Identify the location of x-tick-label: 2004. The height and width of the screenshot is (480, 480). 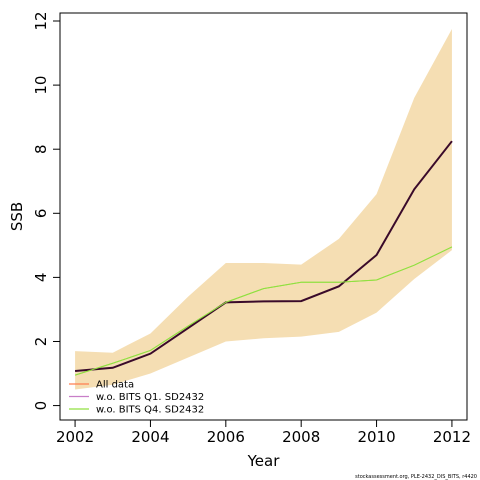
(150, 437).